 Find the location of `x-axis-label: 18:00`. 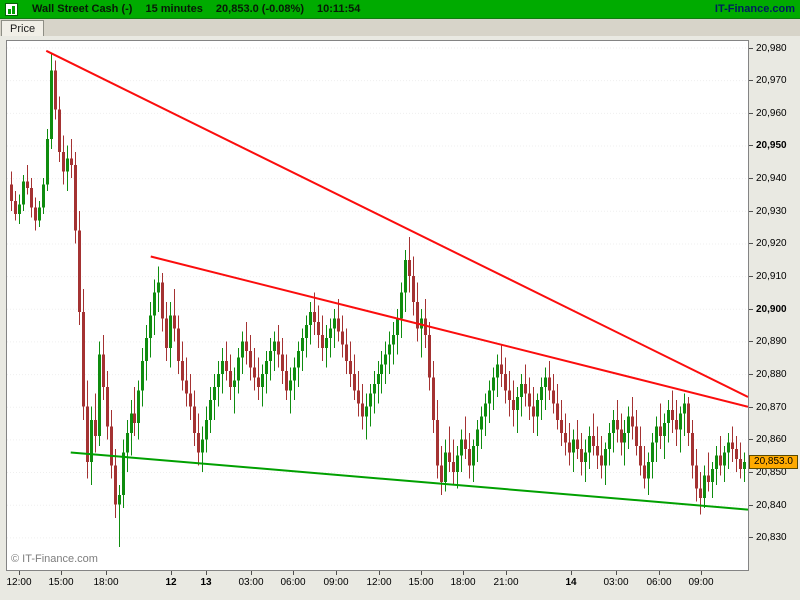

x-axis-label: 18:00 is located at coordinates (106, 582).